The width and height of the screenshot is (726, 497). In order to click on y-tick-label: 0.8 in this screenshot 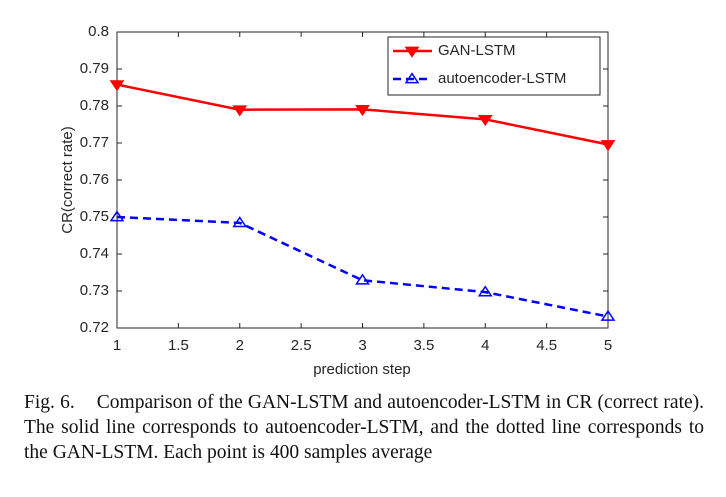, I will do `click(98, 31)`.